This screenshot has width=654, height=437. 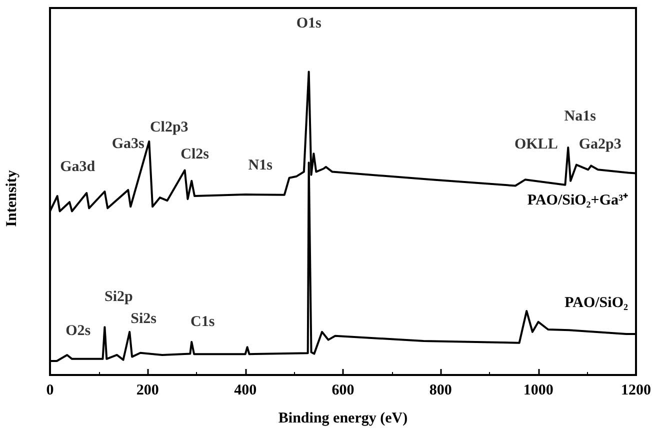 What do you see at coordinates (169, 127) in the screenshot?
I see `annotation: Cl2p3` at bounding box center [169, 127].